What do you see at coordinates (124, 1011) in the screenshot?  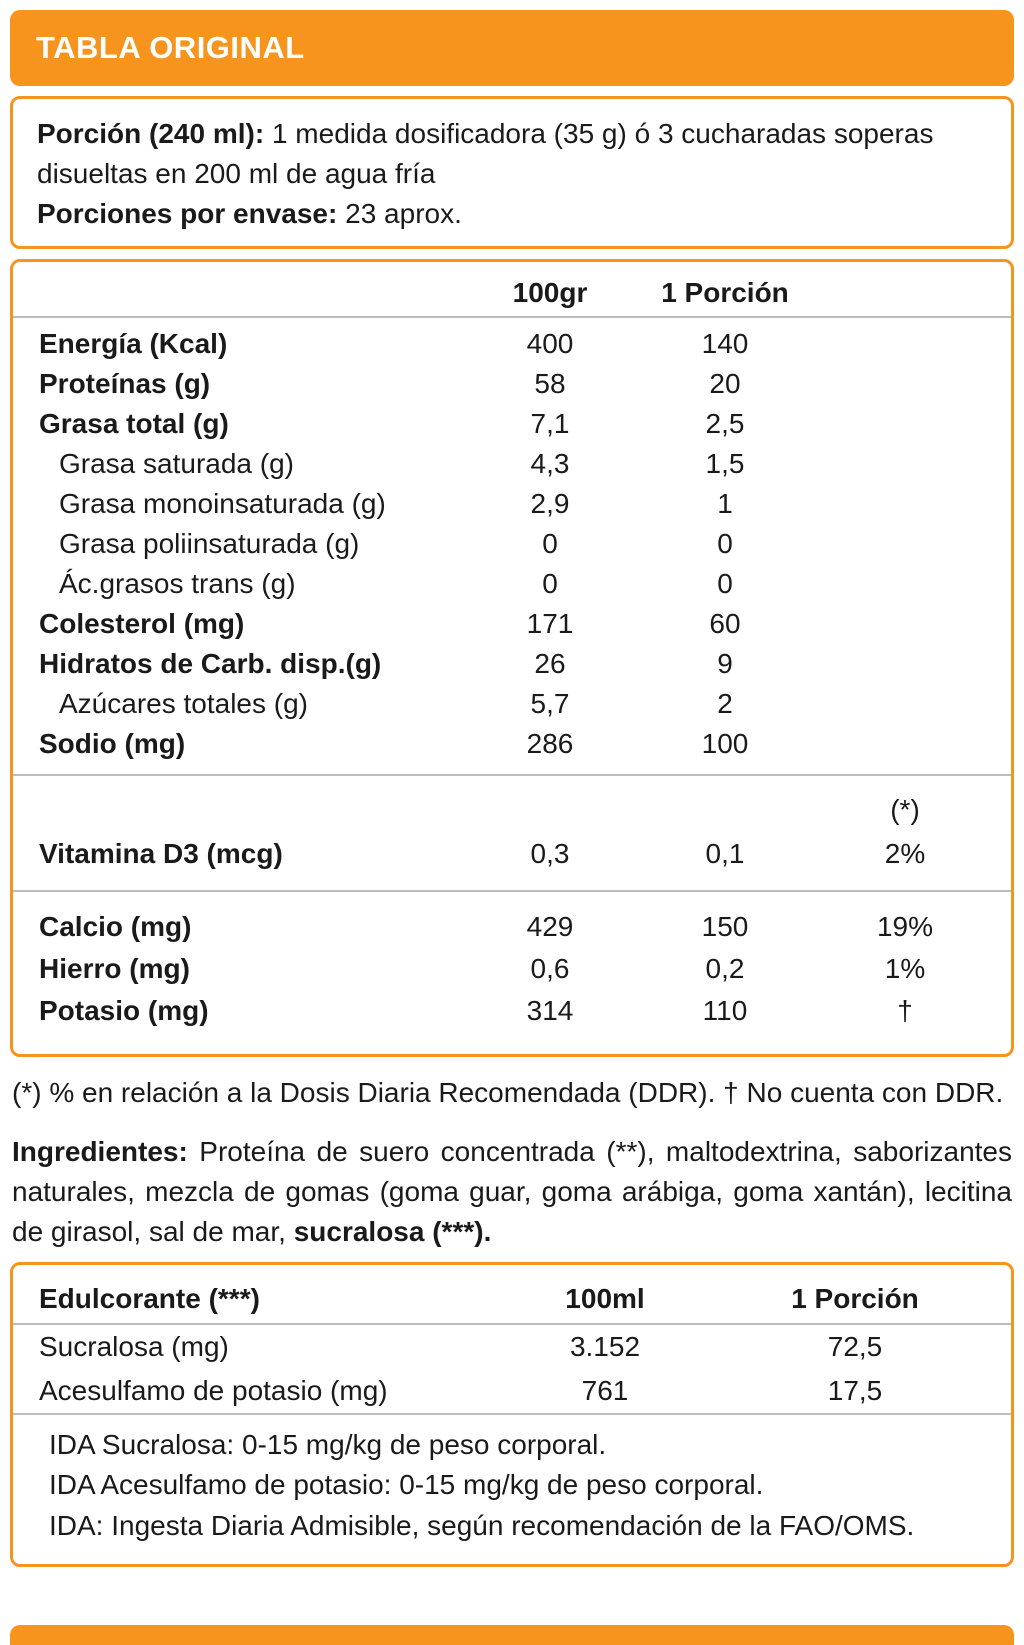 I see `nutrient-name: Potasio (mg)` at bounding box center [124, 1011].